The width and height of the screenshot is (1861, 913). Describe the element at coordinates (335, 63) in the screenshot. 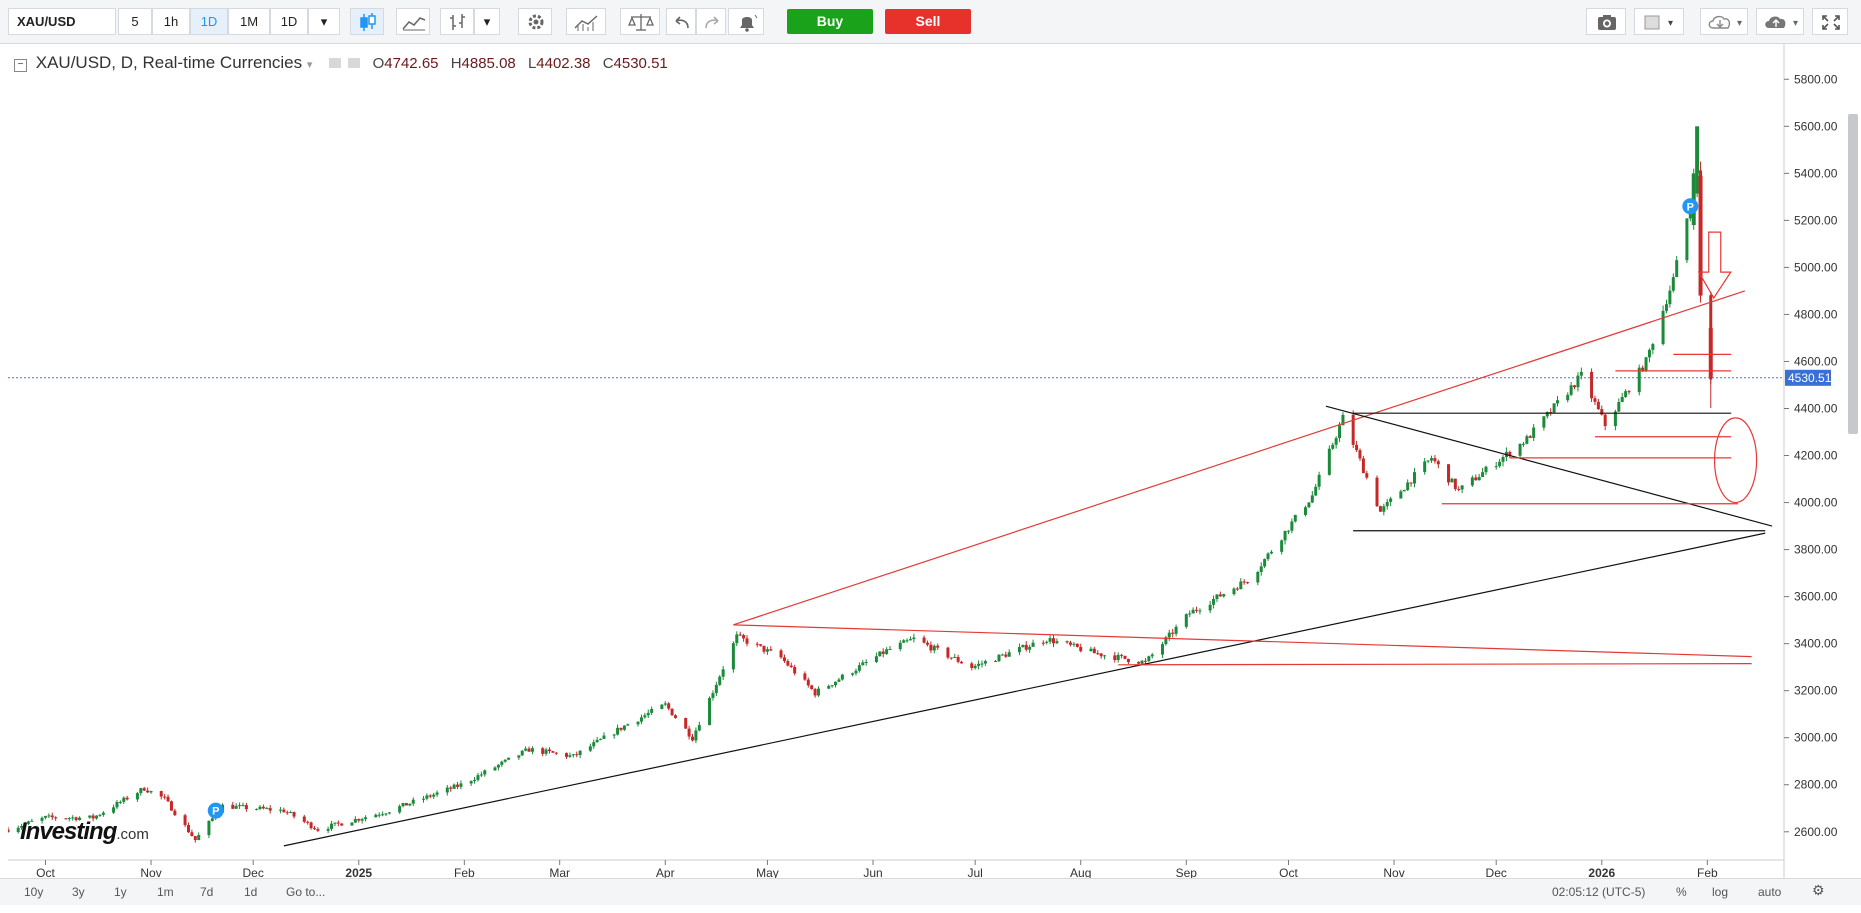

I see `eye-icon` at that location.